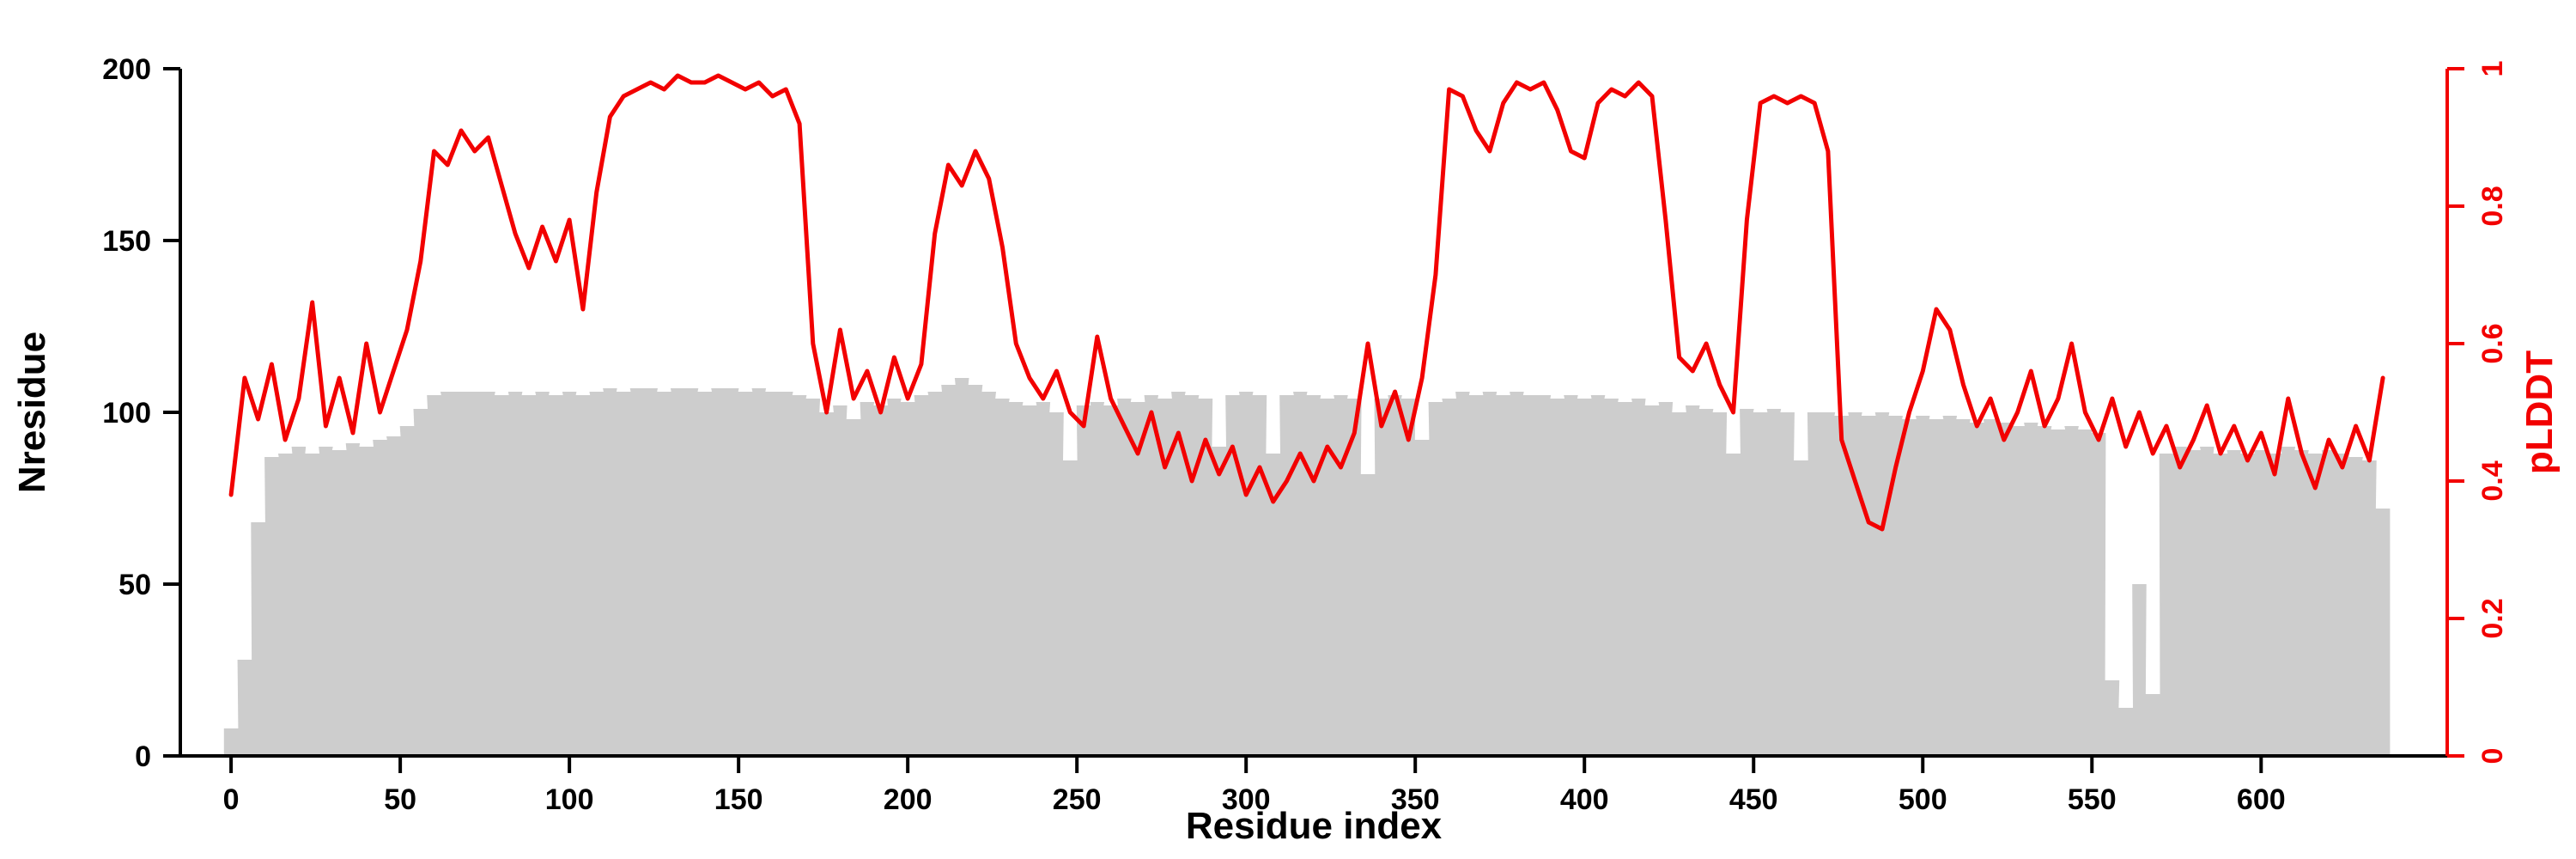  What do you see at coordinates (1584, 799) in the screenshot?
I see `x-tick-label: 400` at bounding box center [1584, 799].